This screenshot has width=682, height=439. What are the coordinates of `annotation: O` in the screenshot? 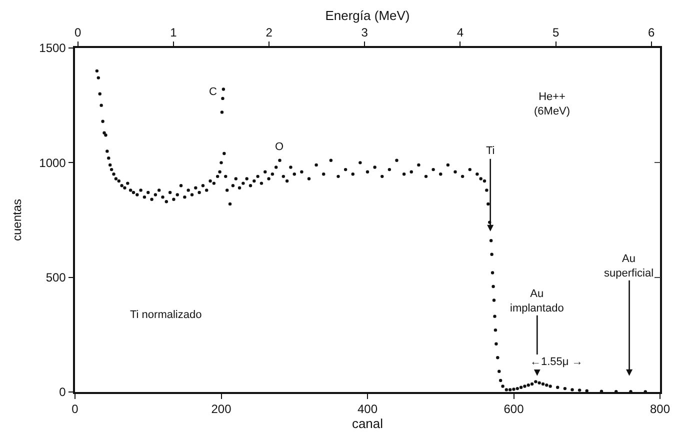 It's located at (279, 147).